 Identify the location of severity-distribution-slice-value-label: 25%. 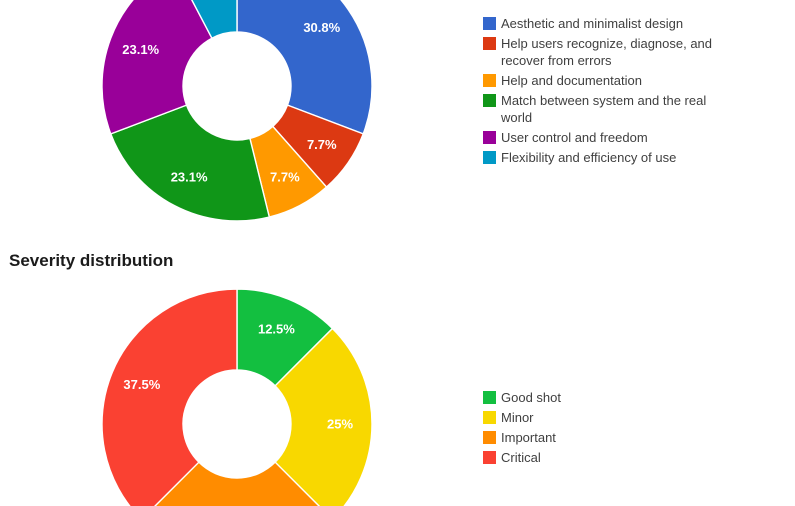
(340, 424).